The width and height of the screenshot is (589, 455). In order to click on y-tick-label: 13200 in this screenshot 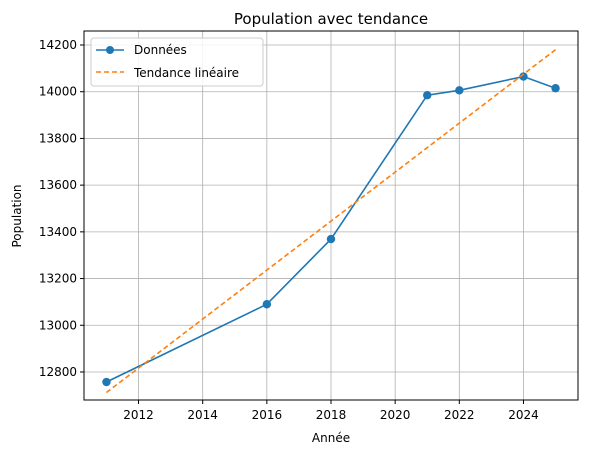, I will do `click(58, 279)`.